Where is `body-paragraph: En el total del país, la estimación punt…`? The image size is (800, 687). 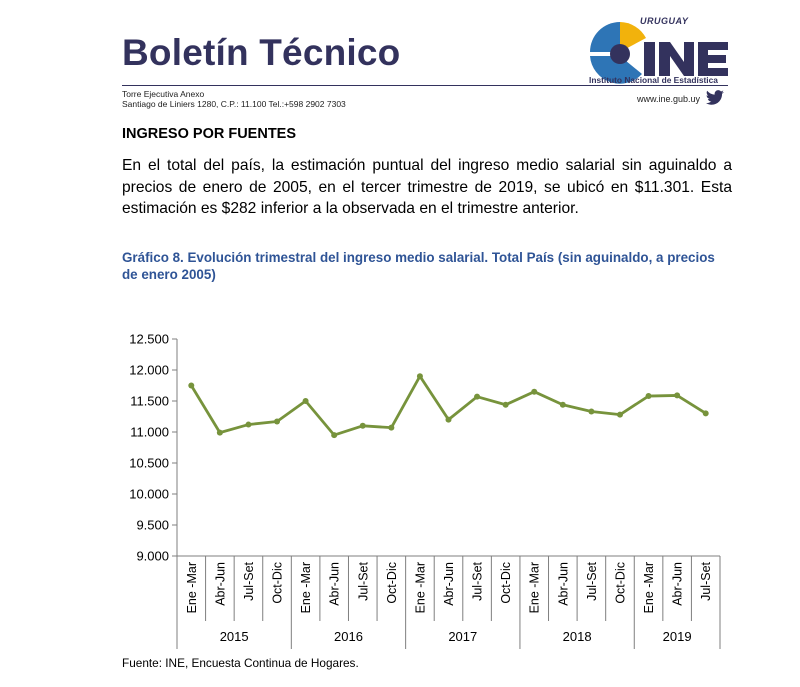 body-paragraph: En el total del país, la estimación punt… is located at coordinates (427, 187).